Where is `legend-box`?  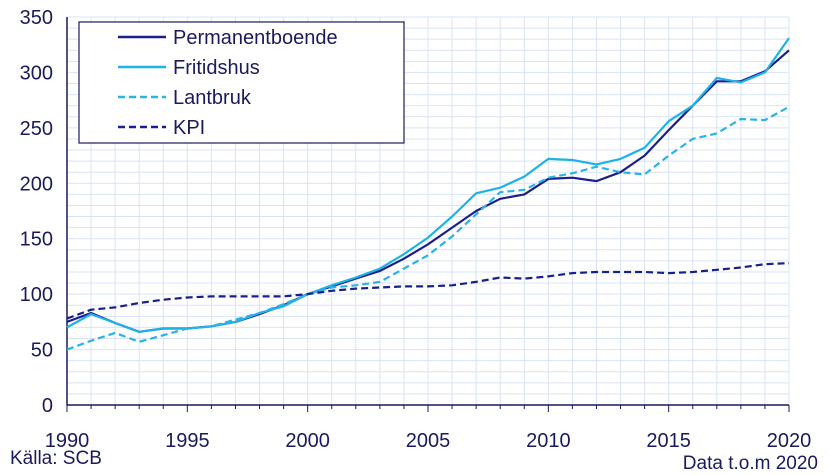 legend-box is located at coordinates (241, 82).